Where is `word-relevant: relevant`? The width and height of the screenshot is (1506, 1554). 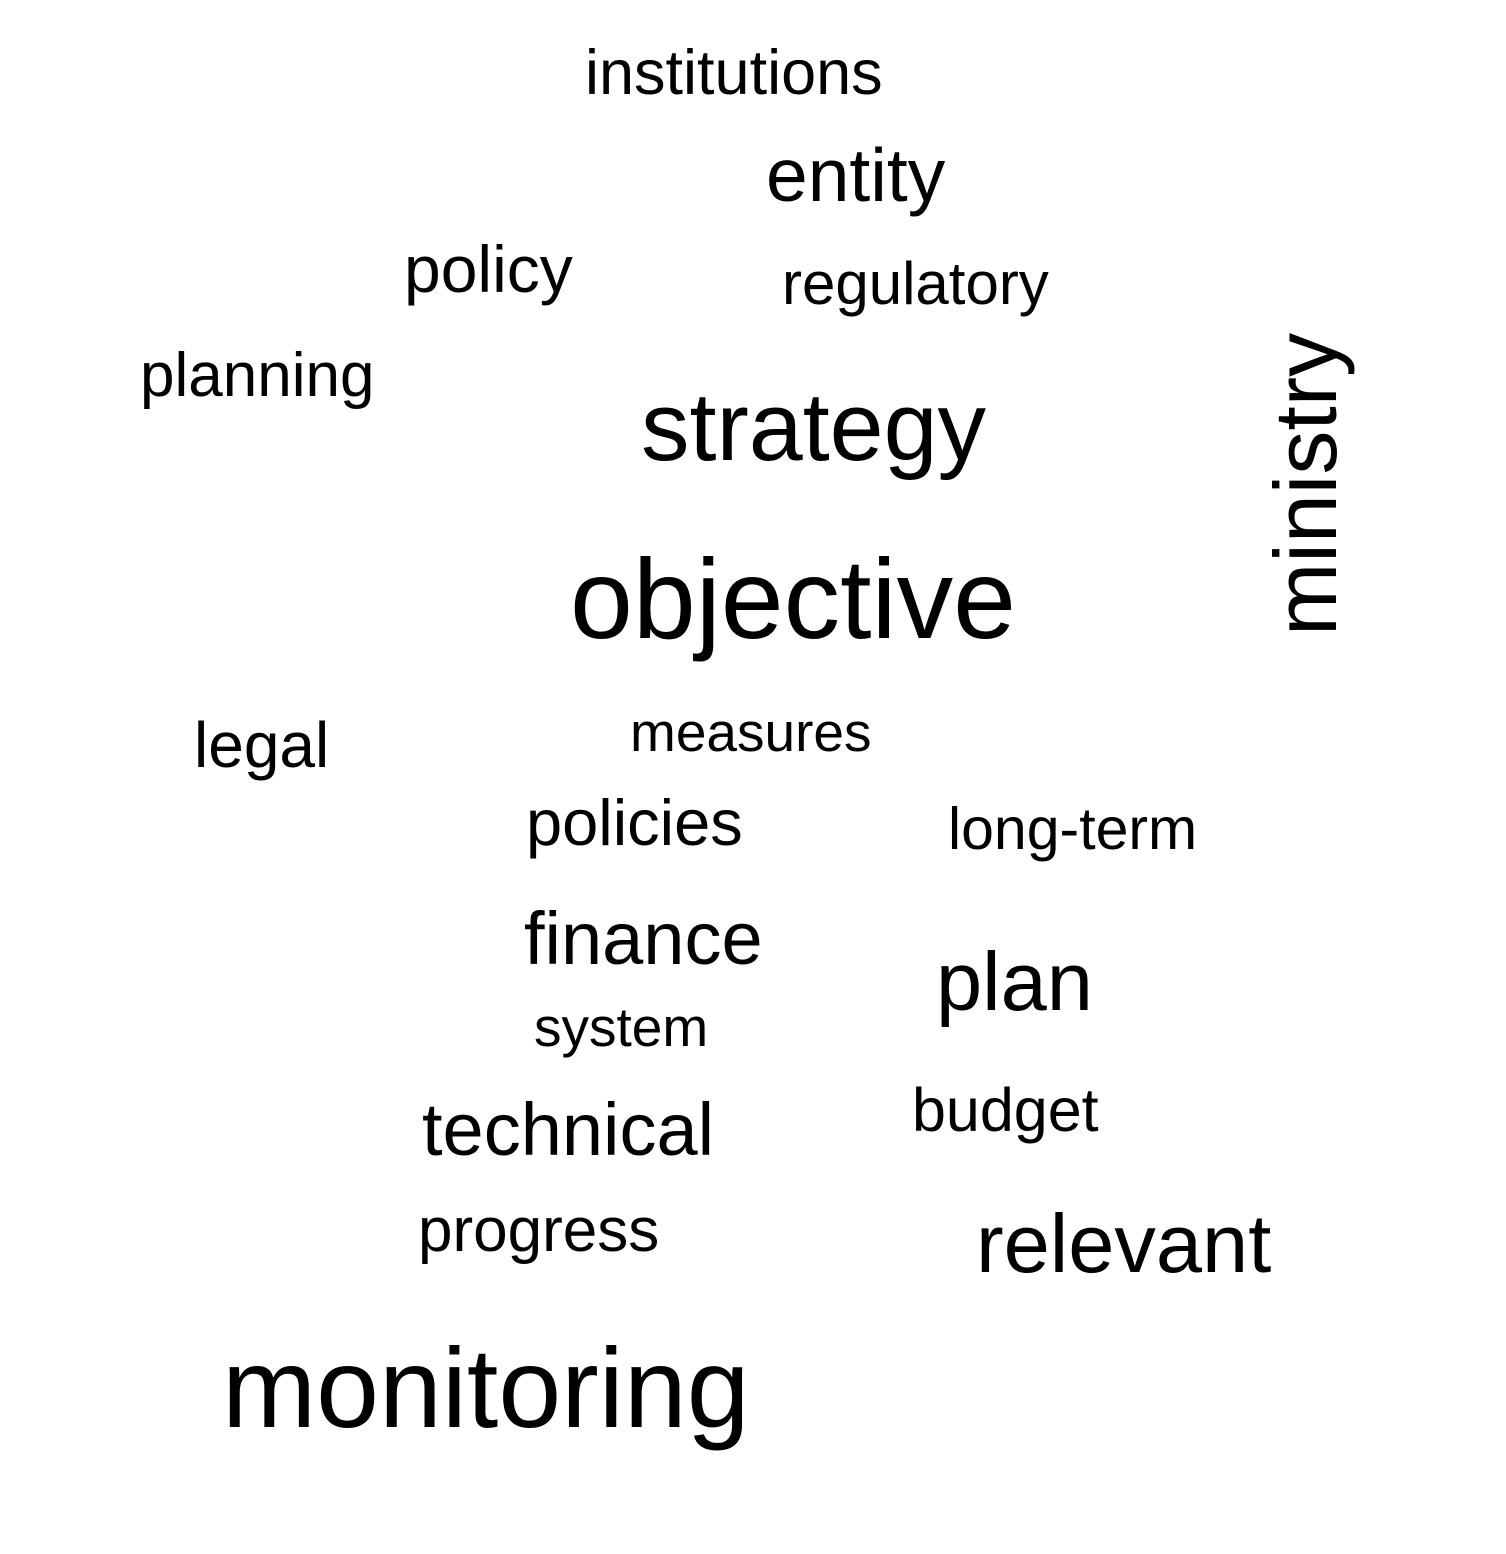 word-relevant: relevant is located at coordinates (1124, 1243).